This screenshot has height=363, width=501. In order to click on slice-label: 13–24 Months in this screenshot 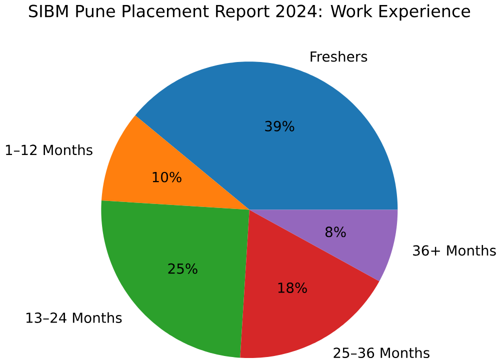, I will do `click(74, 318)`.